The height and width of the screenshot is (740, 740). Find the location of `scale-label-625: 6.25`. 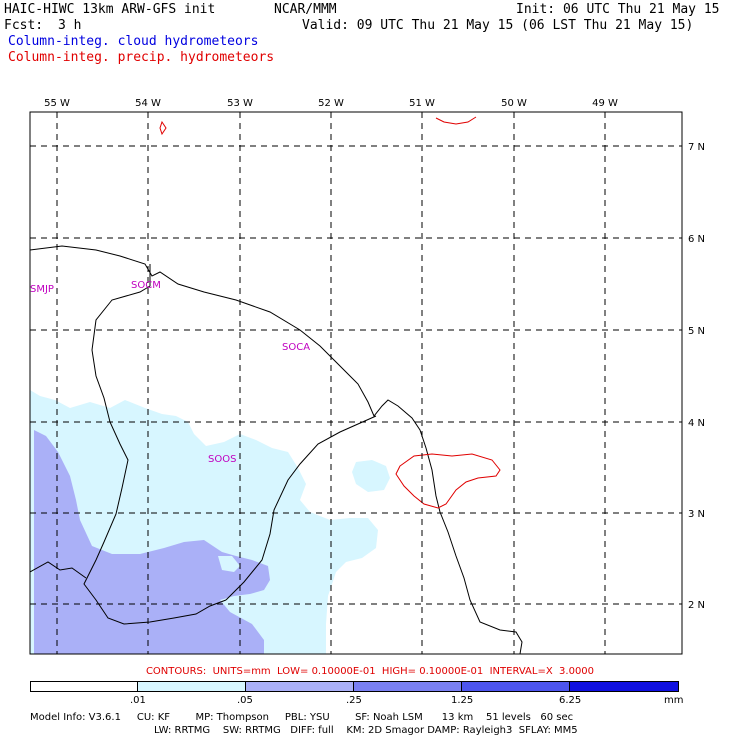

scale-label-625: 6.25 is located at coordinates (570, 700).